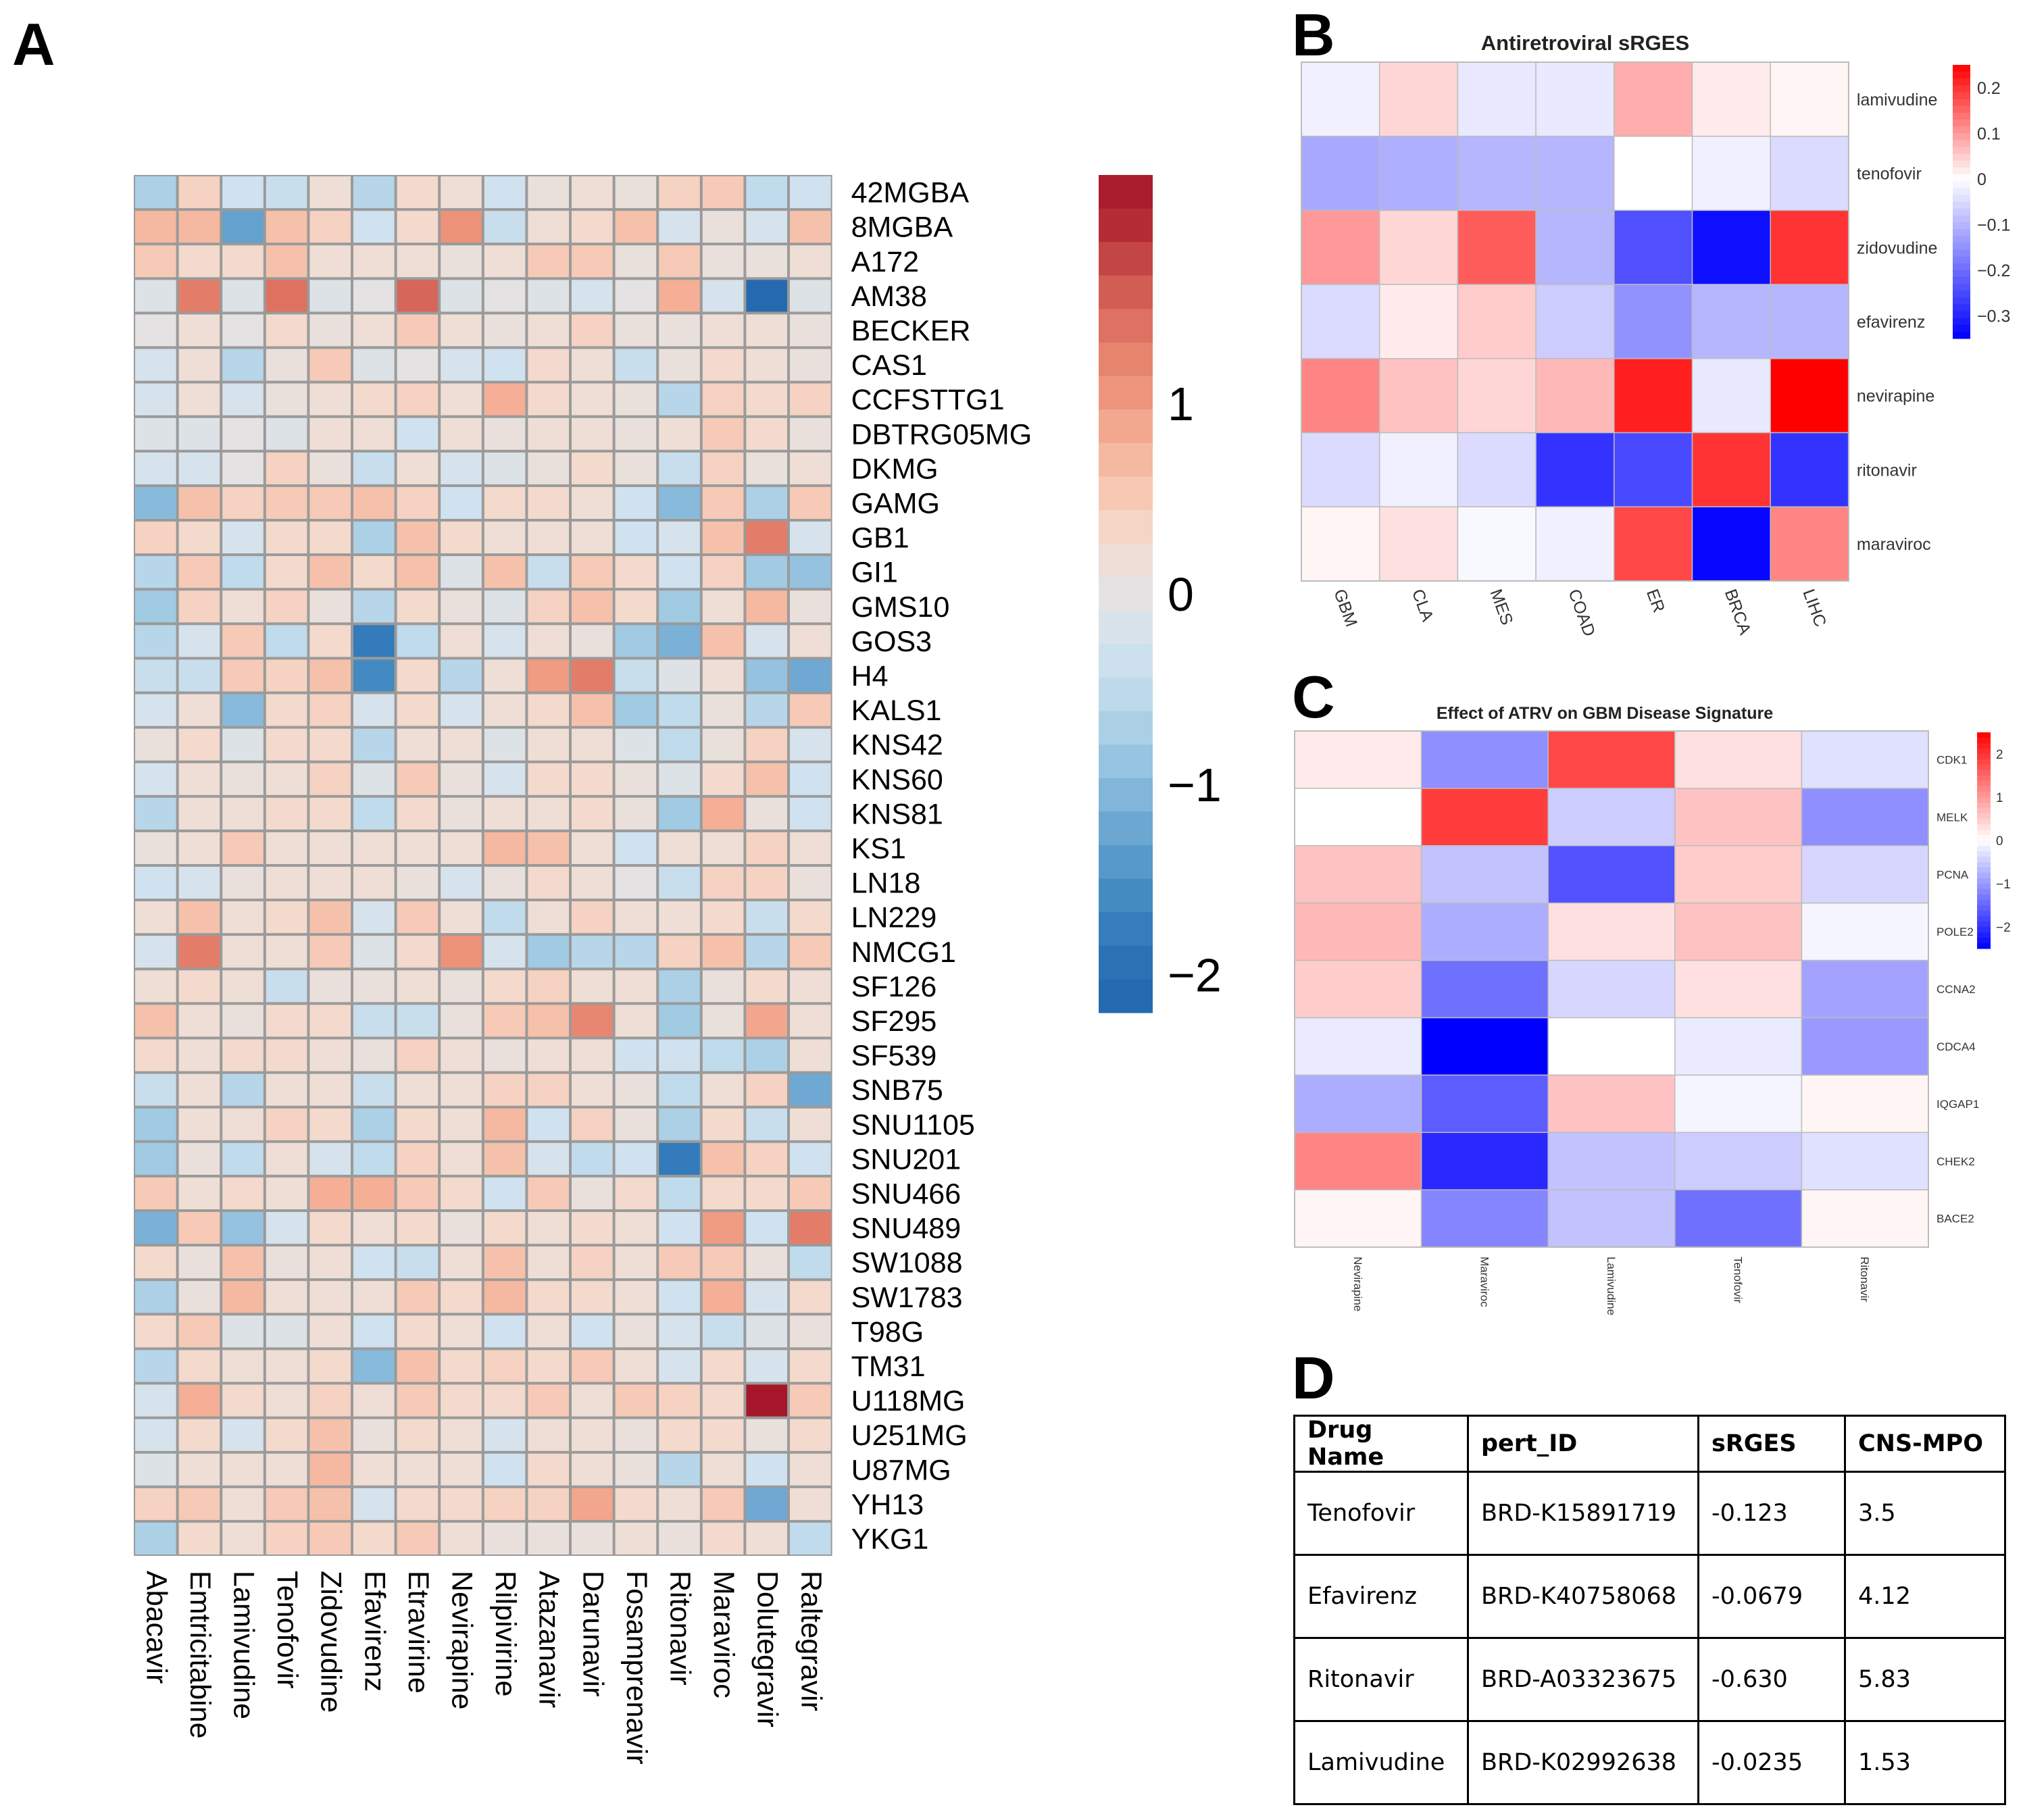  Describe the element at coordinates (1865, 1219) in the screenshot. I see `heatmap-c-cell` at that location.